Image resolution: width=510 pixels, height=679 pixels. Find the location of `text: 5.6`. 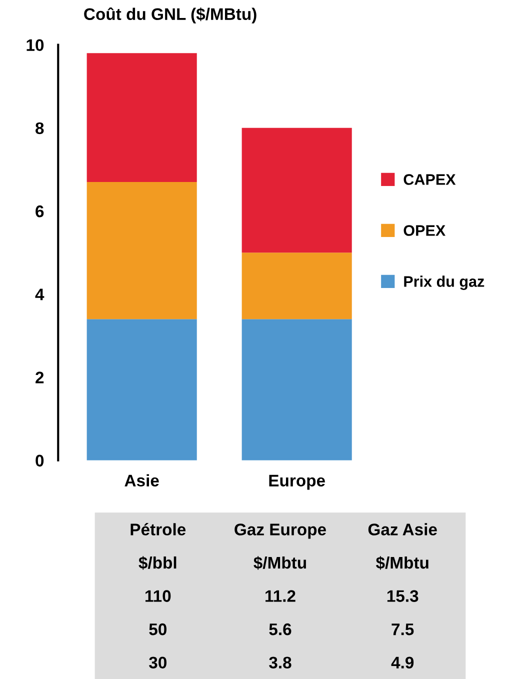

text: 5.6 is located at coordinates (280, 629).